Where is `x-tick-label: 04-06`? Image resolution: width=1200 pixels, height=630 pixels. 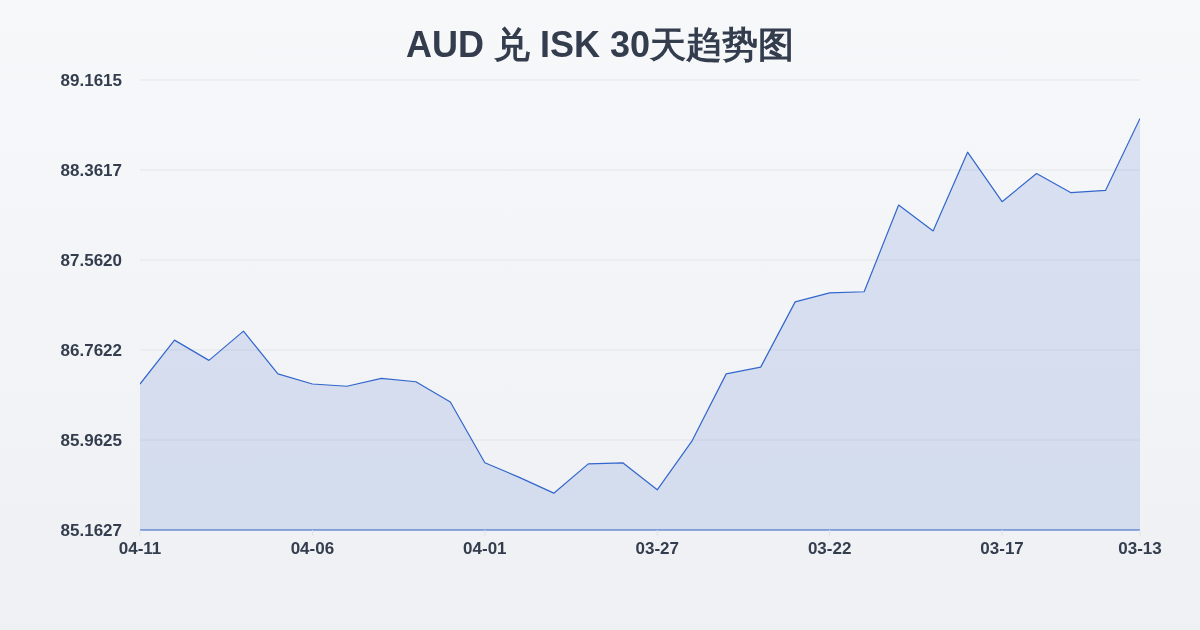
x-tick-label: 04-06 is located at coordinates (312, 549).